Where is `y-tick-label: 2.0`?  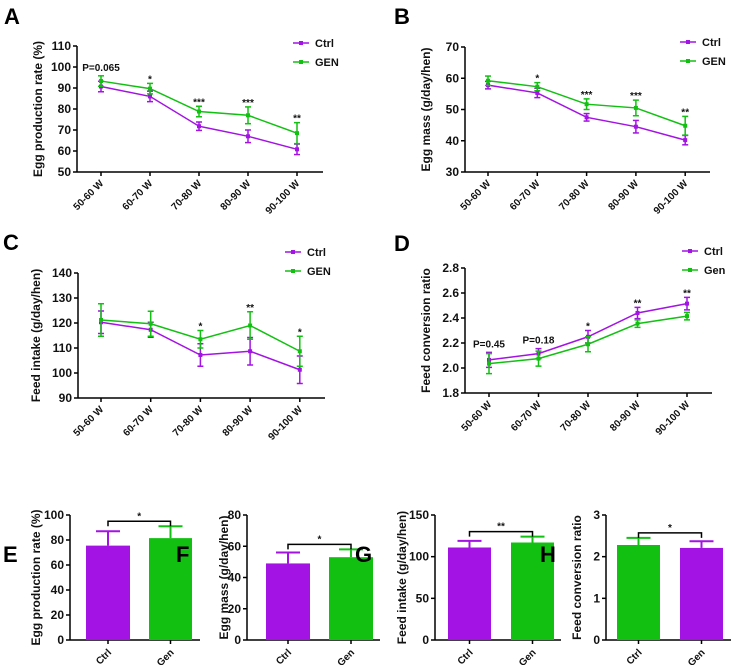
y-tick-label: 2.0 is located at coordinates (450, 368).